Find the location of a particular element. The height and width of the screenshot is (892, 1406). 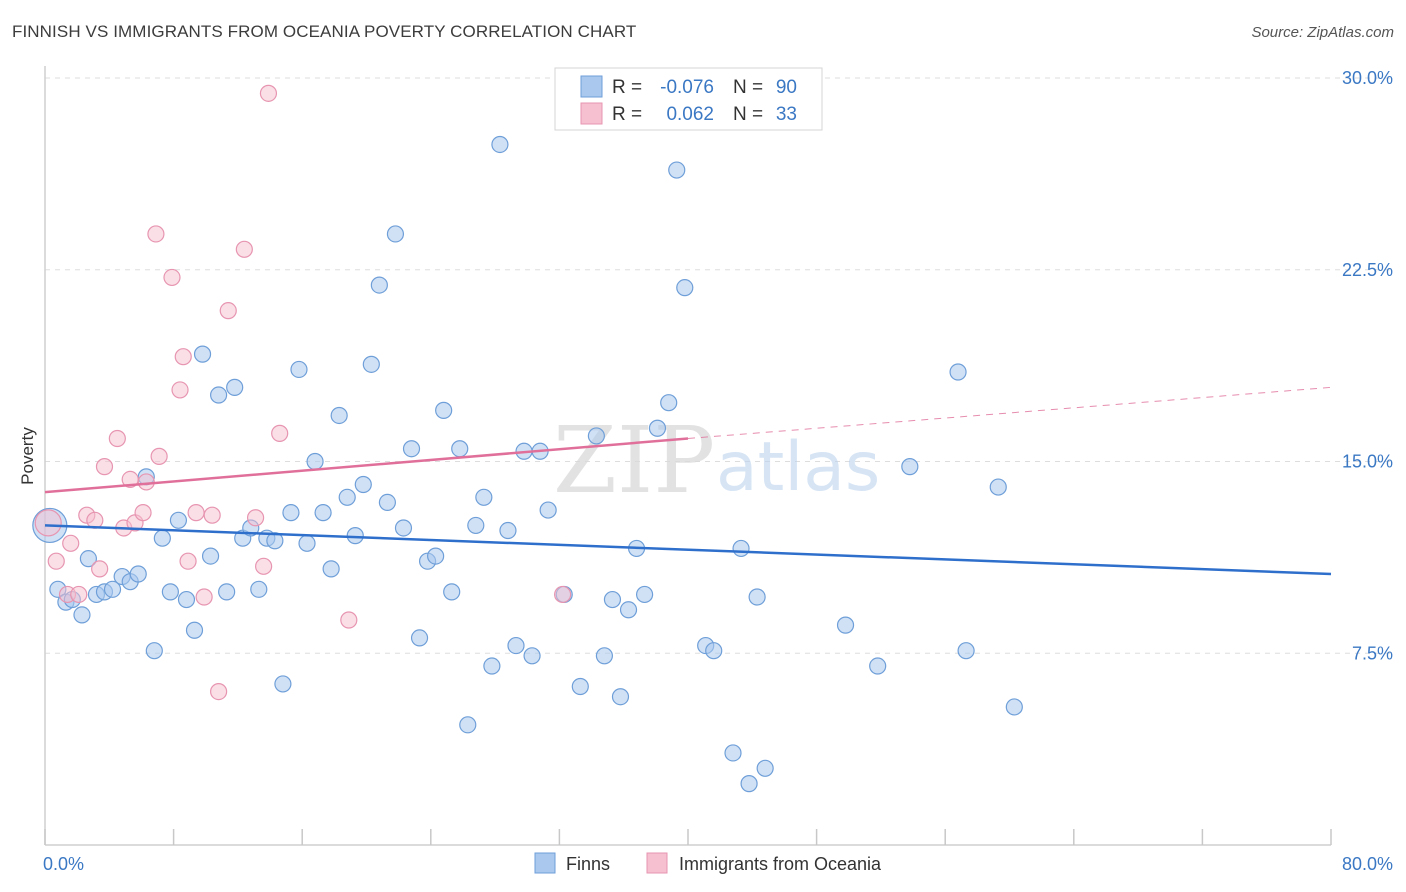

watermark-atlas: atlas is located at coordinates (798, 467).